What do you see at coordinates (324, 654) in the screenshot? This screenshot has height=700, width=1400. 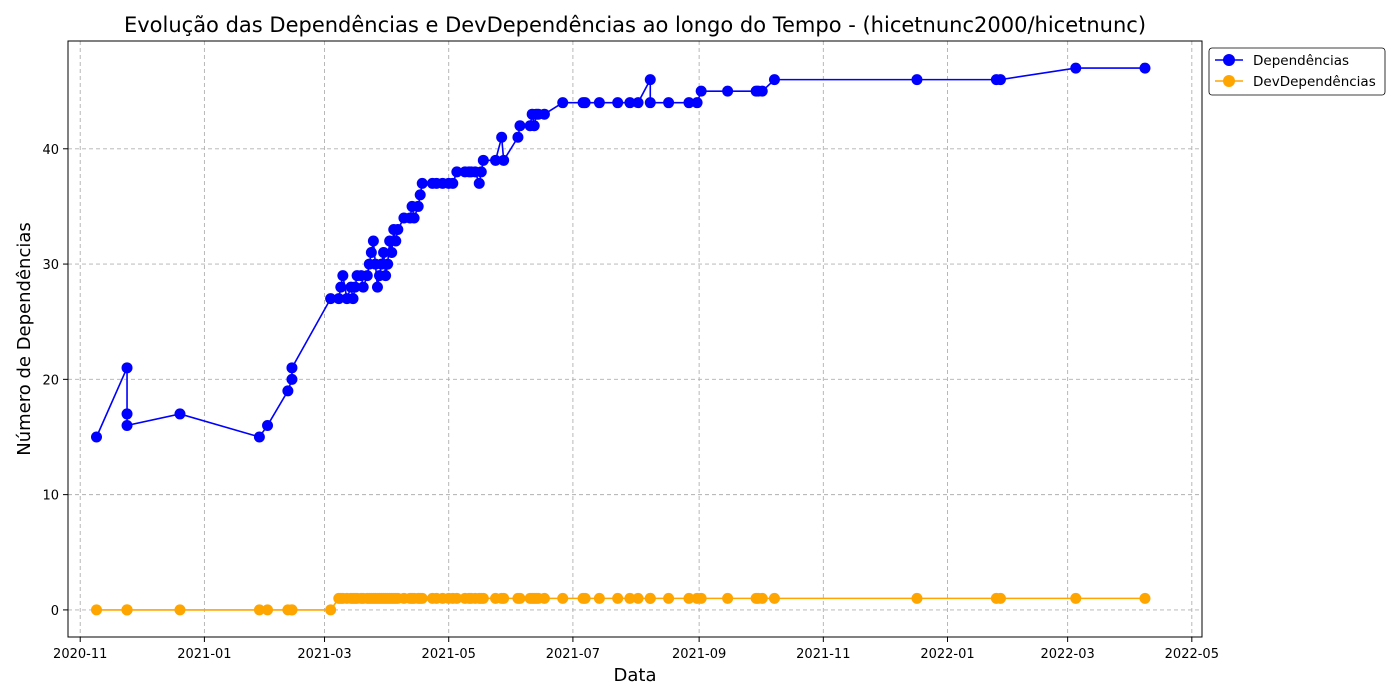 I see `x-tick-label: 2021-03` at bounding box center [324, 654].